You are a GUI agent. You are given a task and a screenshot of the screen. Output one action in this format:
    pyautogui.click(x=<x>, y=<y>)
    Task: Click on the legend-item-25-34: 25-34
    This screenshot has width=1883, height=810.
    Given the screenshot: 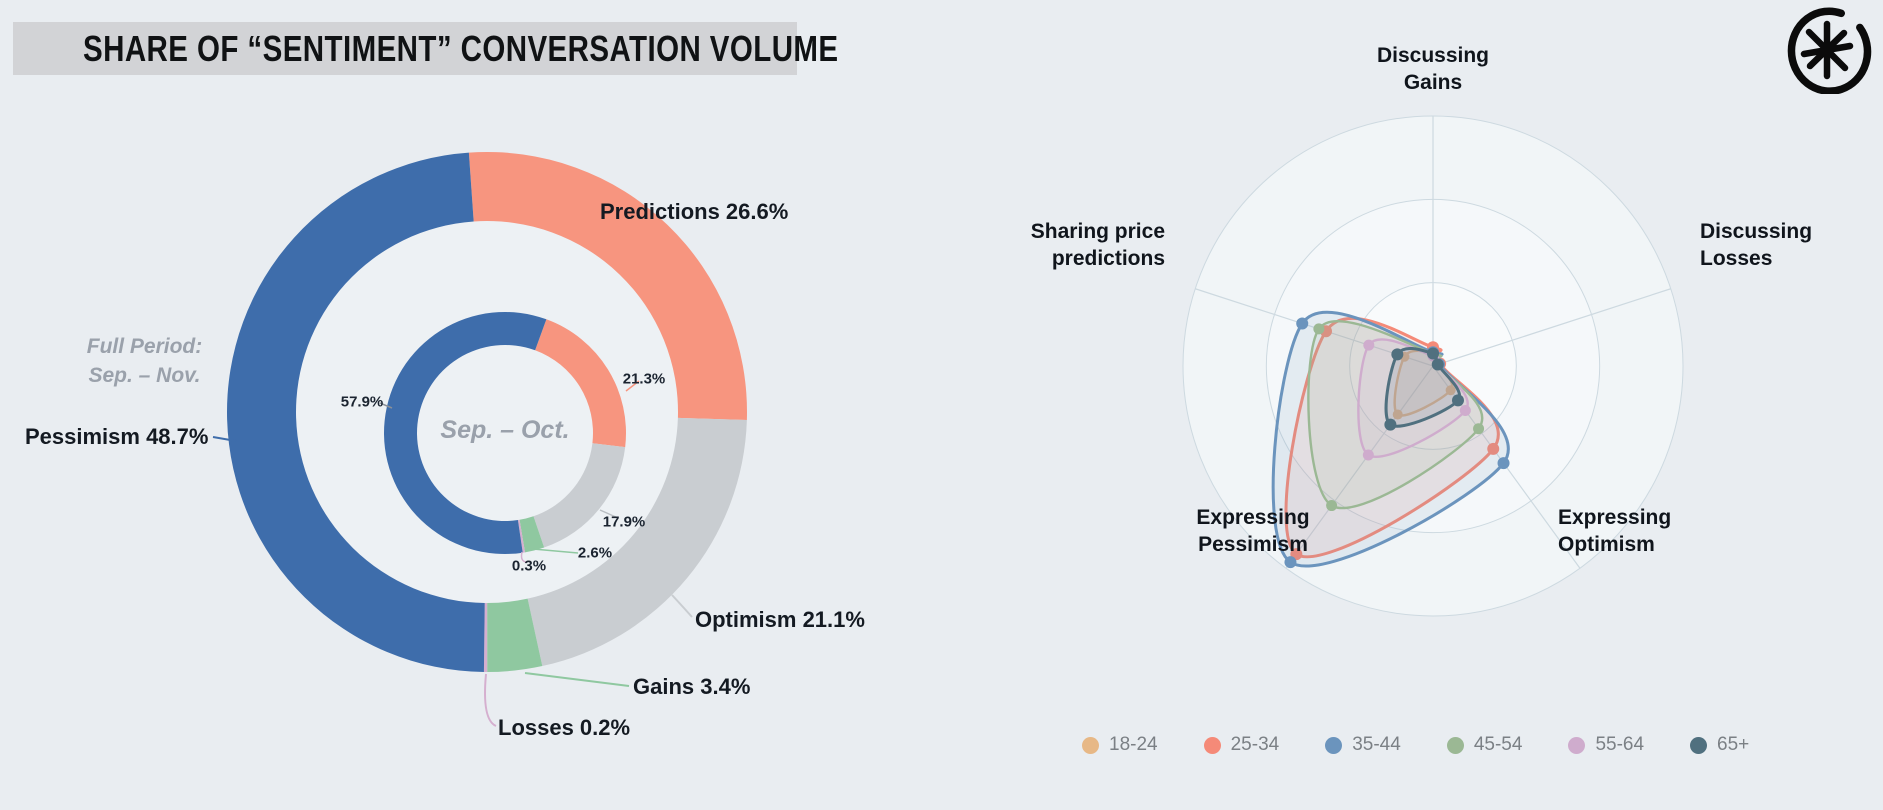 What is the action you would take?
    pyautogui.click(x=1241, y=745)
    